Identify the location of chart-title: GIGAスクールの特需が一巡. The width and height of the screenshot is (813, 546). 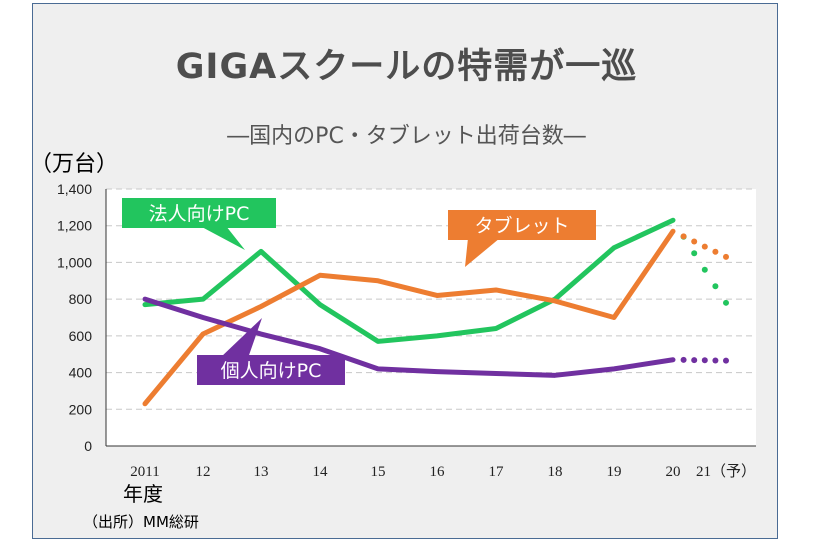
(406, 67).